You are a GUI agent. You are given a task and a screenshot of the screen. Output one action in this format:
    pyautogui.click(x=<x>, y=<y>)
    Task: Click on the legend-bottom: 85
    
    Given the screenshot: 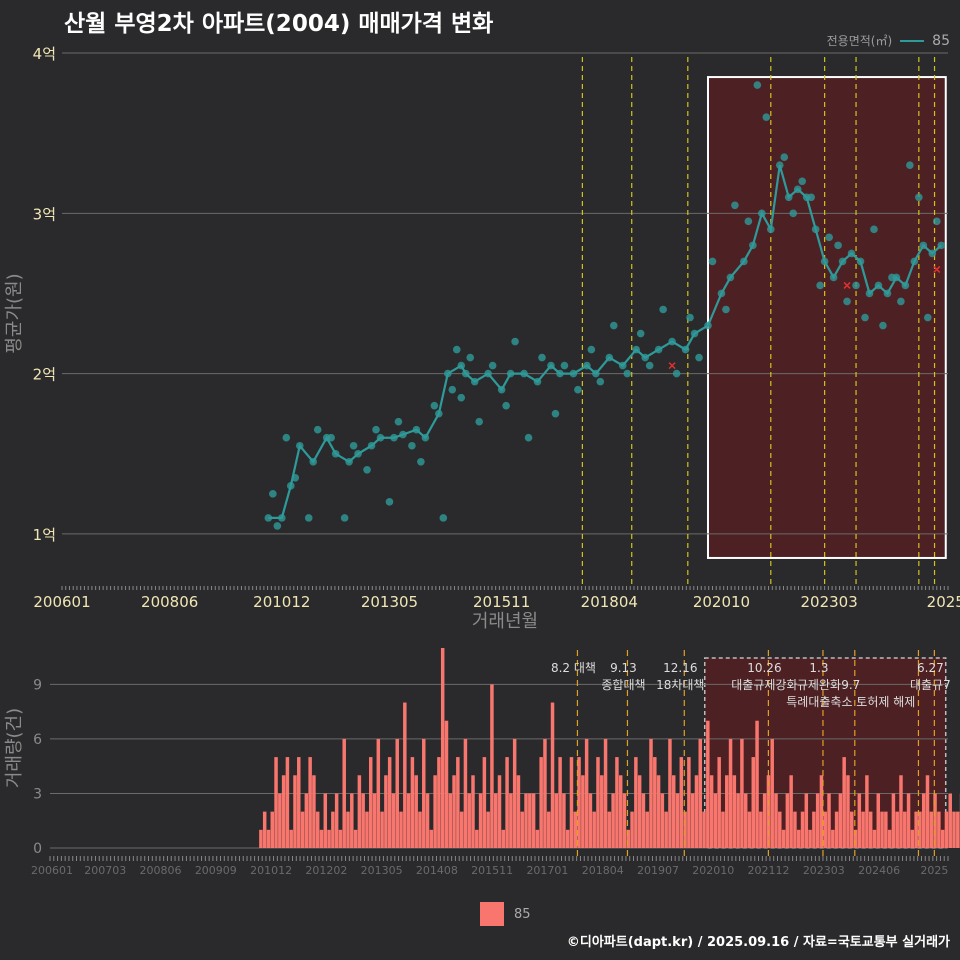 What is the action you would take?
    pyautogui.click(x=505, y=914)
    